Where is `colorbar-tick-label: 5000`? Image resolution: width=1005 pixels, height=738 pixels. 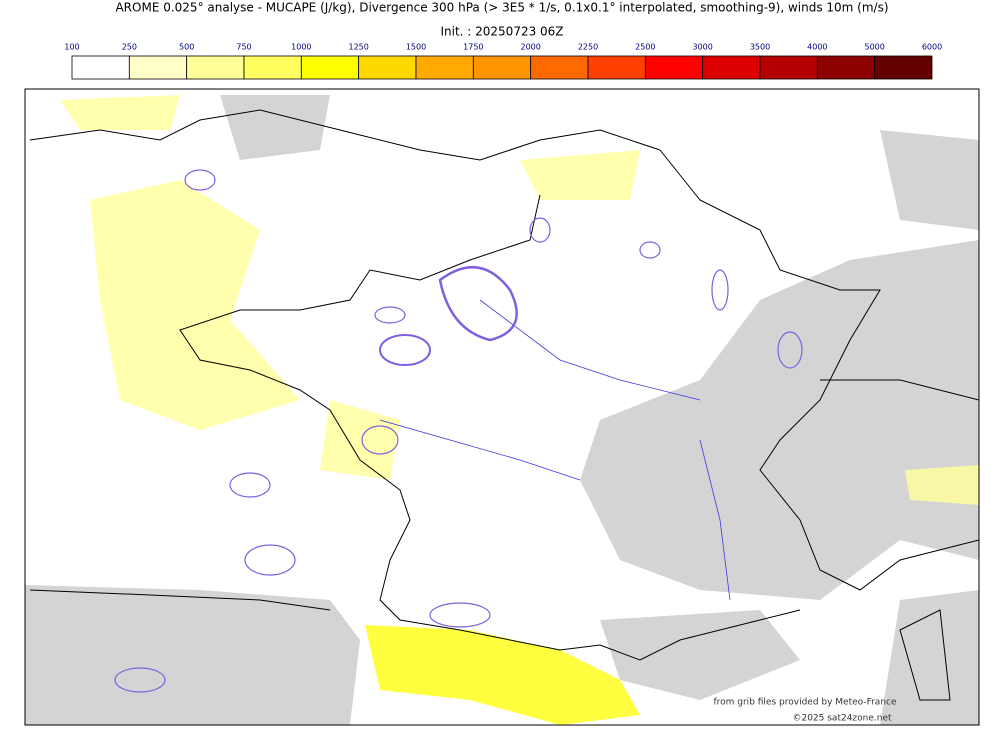
colorbar-tick-label: 5000 is located at coordinates (874, 47).